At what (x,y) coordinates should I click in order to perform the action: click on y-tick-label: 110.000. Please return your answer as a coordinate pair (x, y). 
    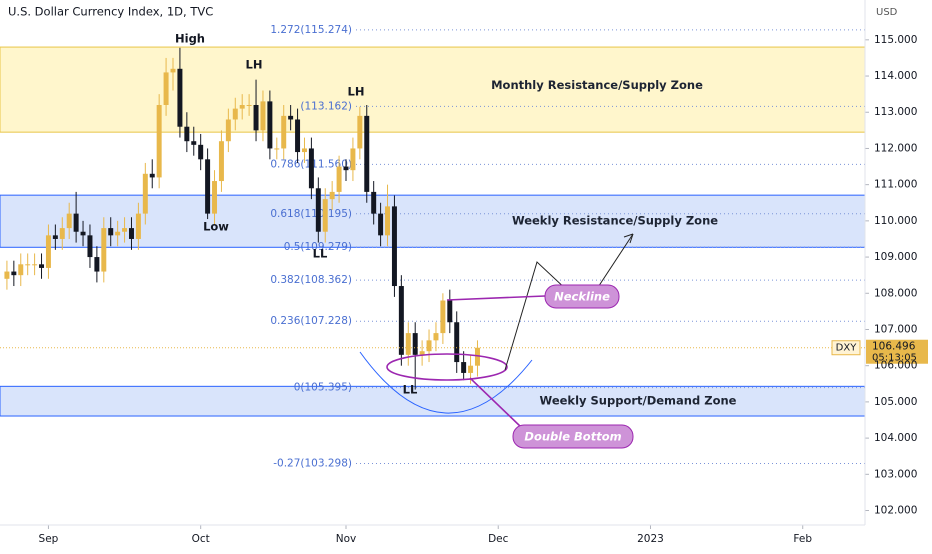
    Looking at the image, I should click on (895, 221).